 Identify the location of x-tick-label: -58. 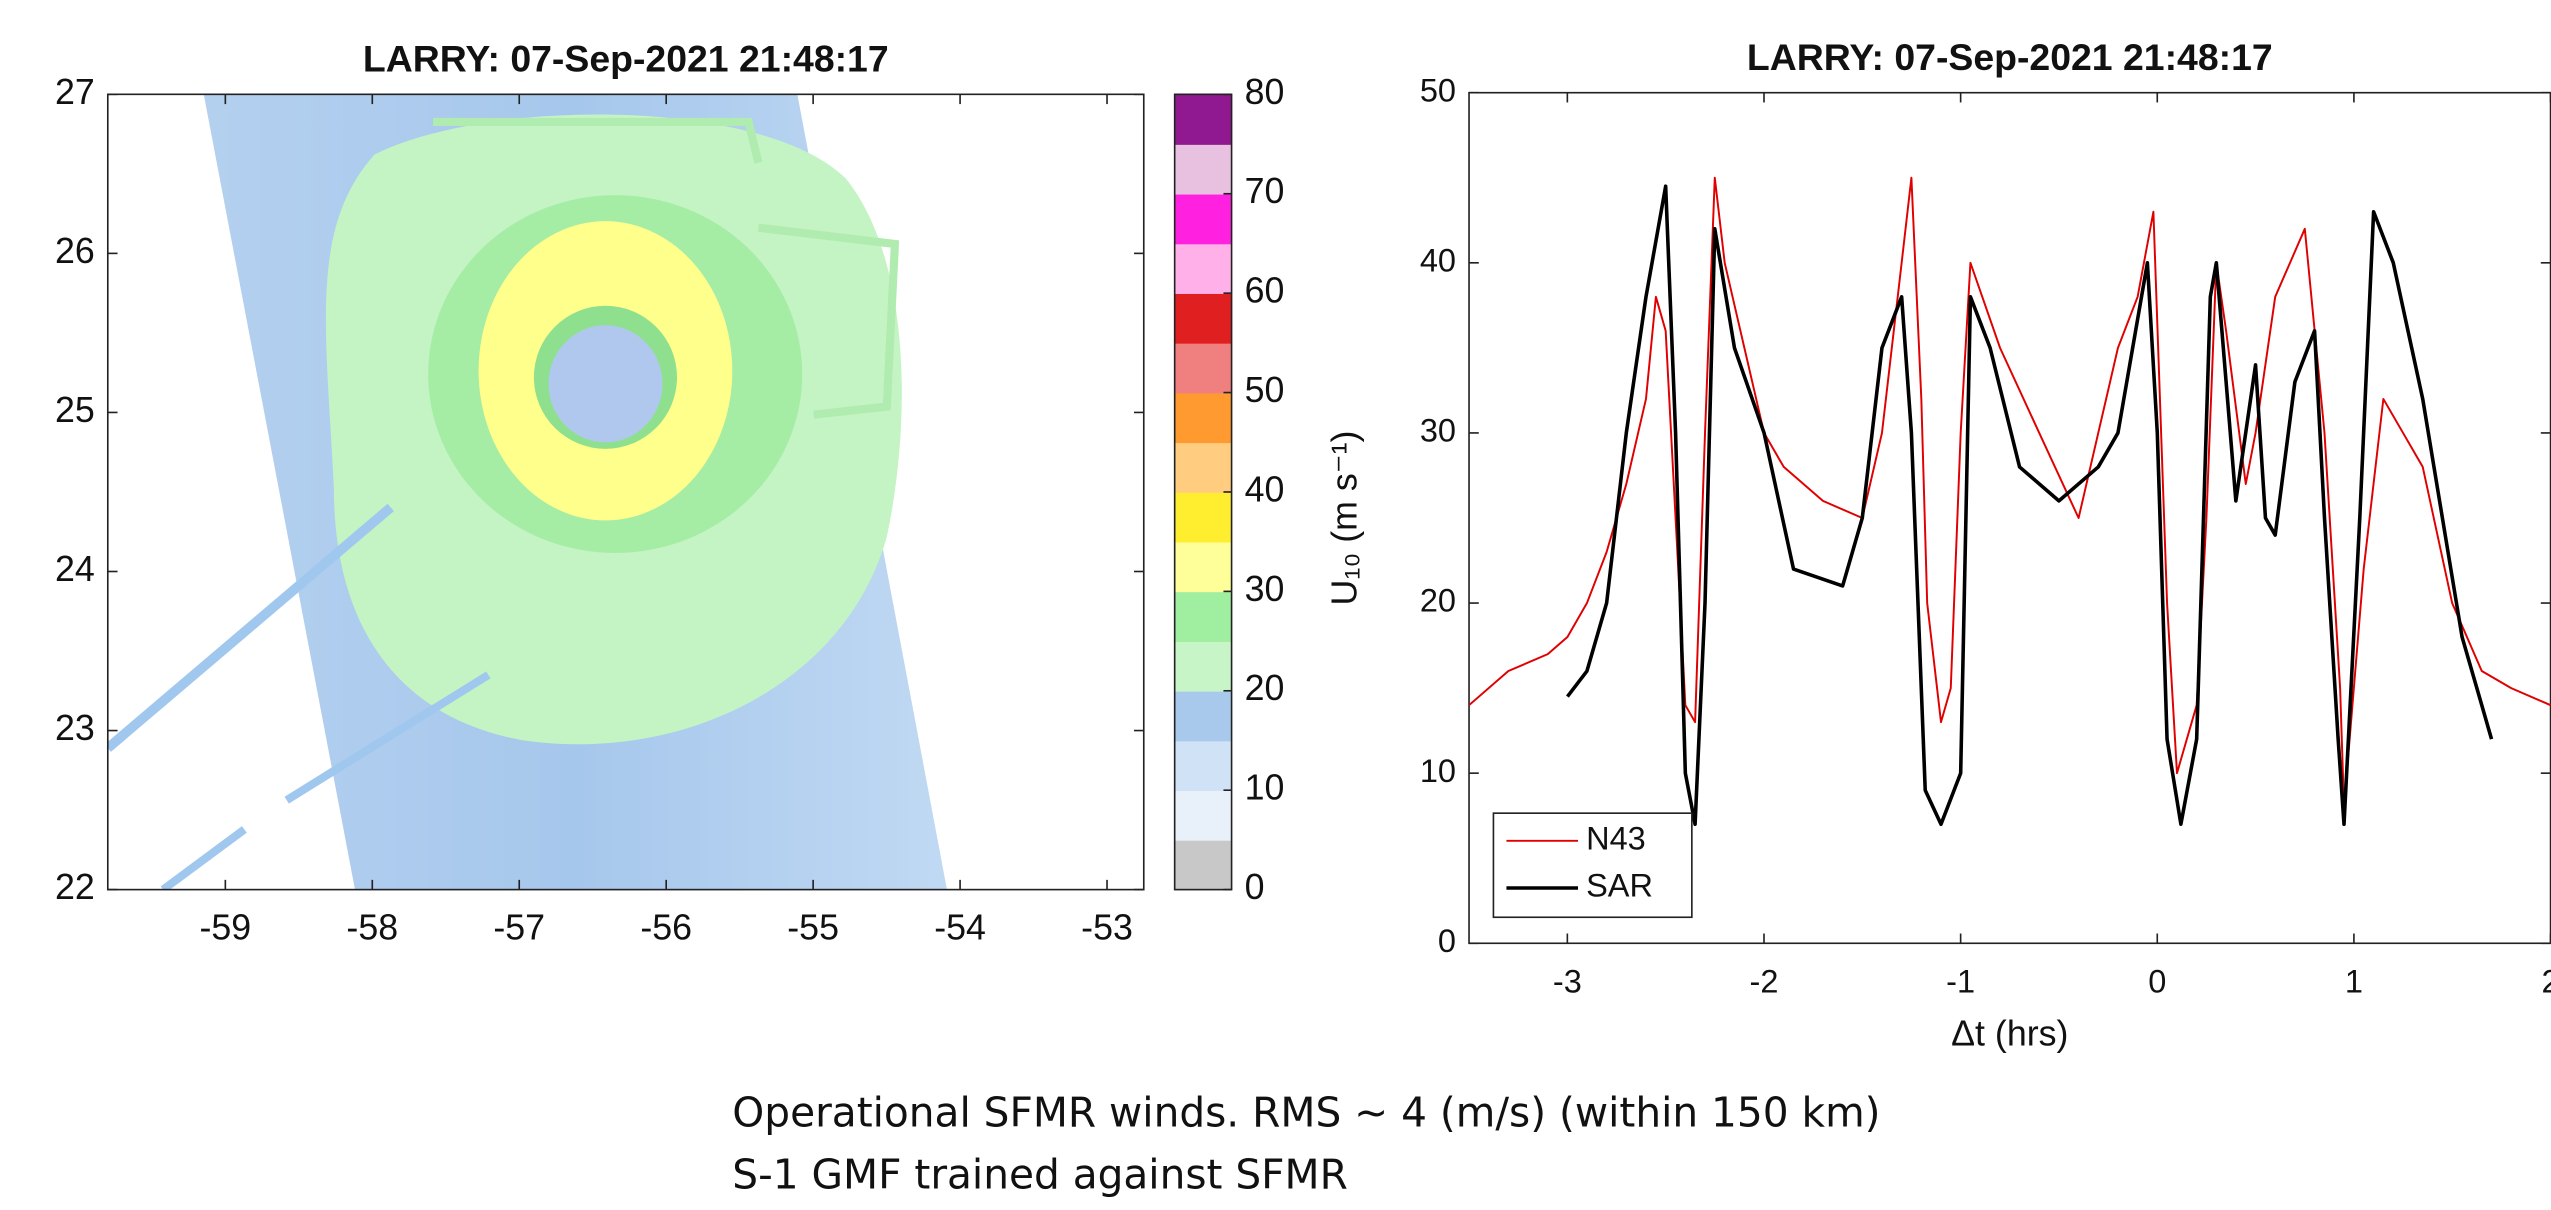
(372, 928).